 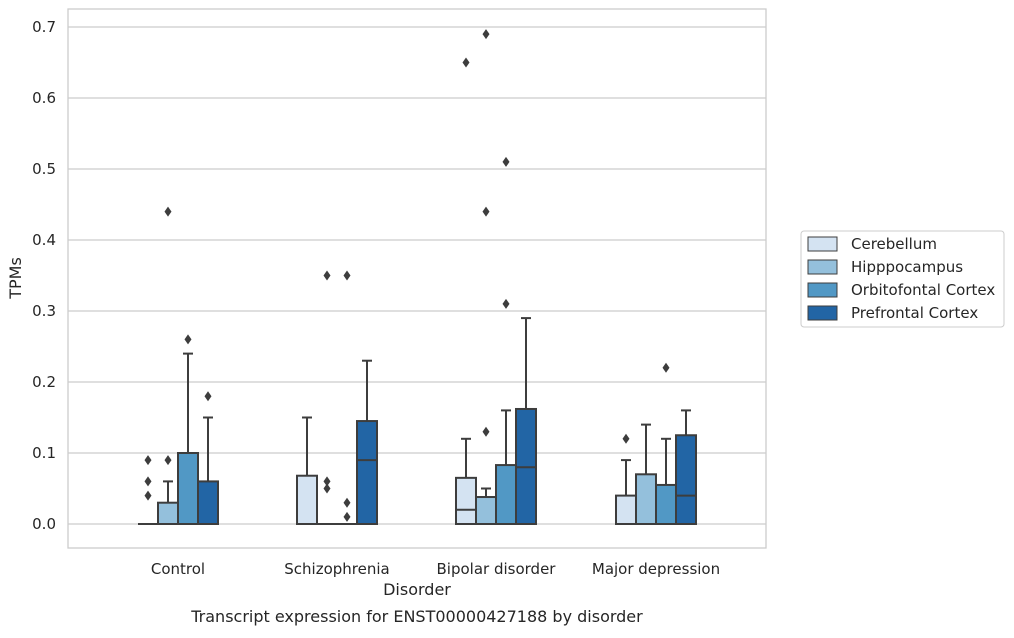 I want to click on y-tick-label: 0.7, so click(x=44, y=27).